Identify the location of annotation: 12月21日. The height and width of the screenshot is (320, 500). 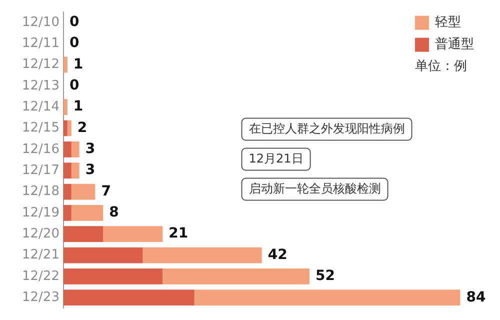
(276, 158).